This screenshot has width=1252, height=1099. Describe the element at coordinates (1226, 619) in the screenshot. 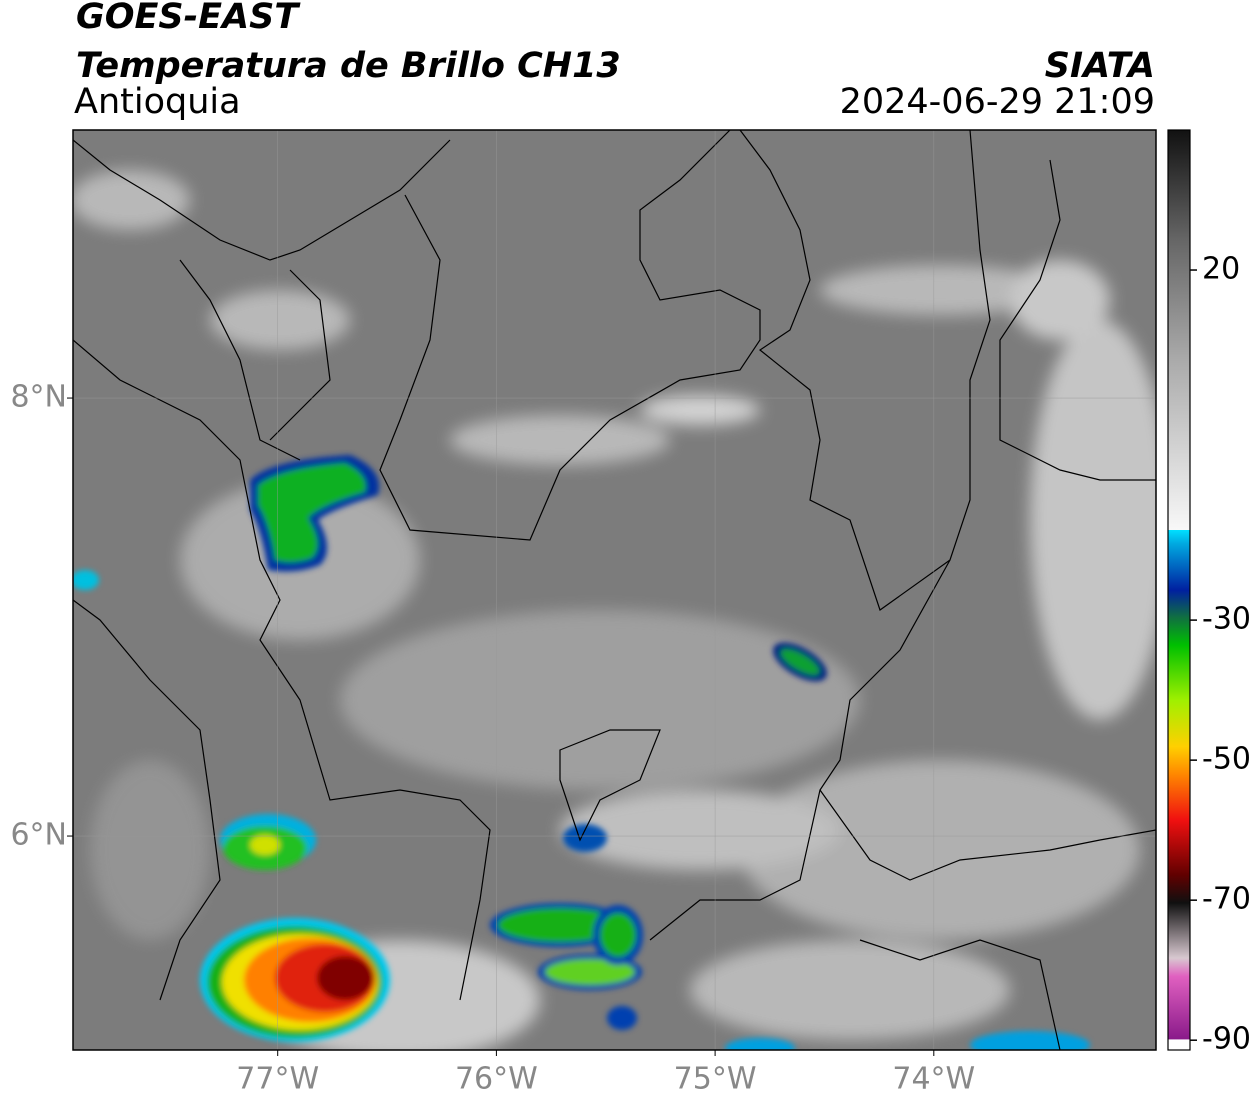

I see `colorbar-tick-label: -30` at that location.